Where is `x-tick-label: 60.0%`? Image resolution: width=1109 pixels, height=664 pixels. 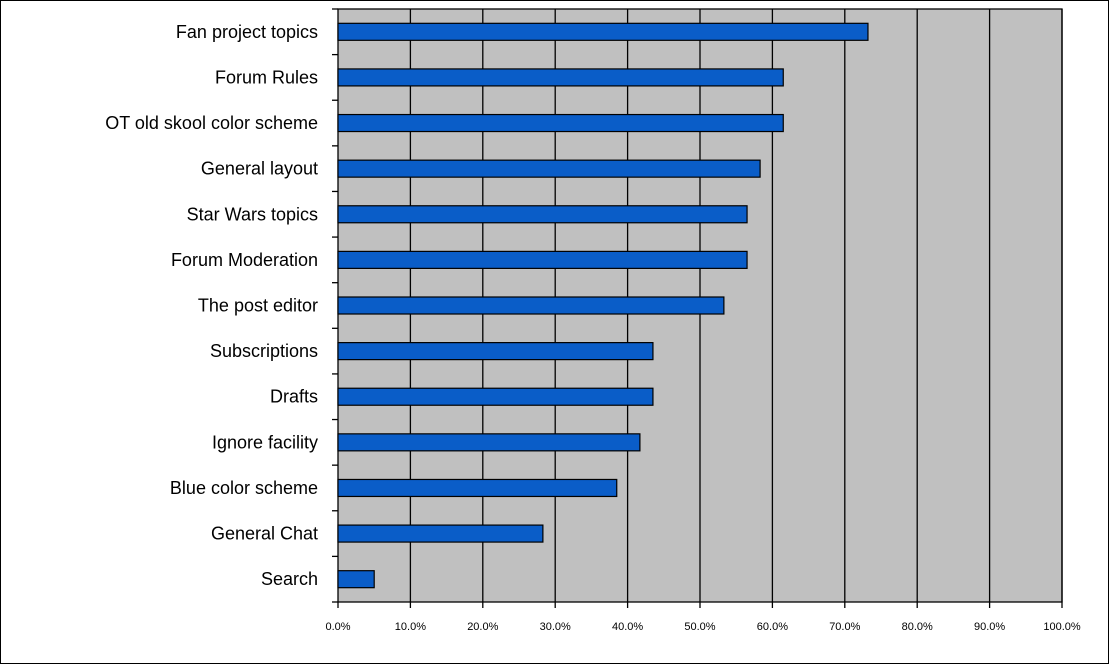
x-tick-label: 60.0% is located at coordinates (772, 627).